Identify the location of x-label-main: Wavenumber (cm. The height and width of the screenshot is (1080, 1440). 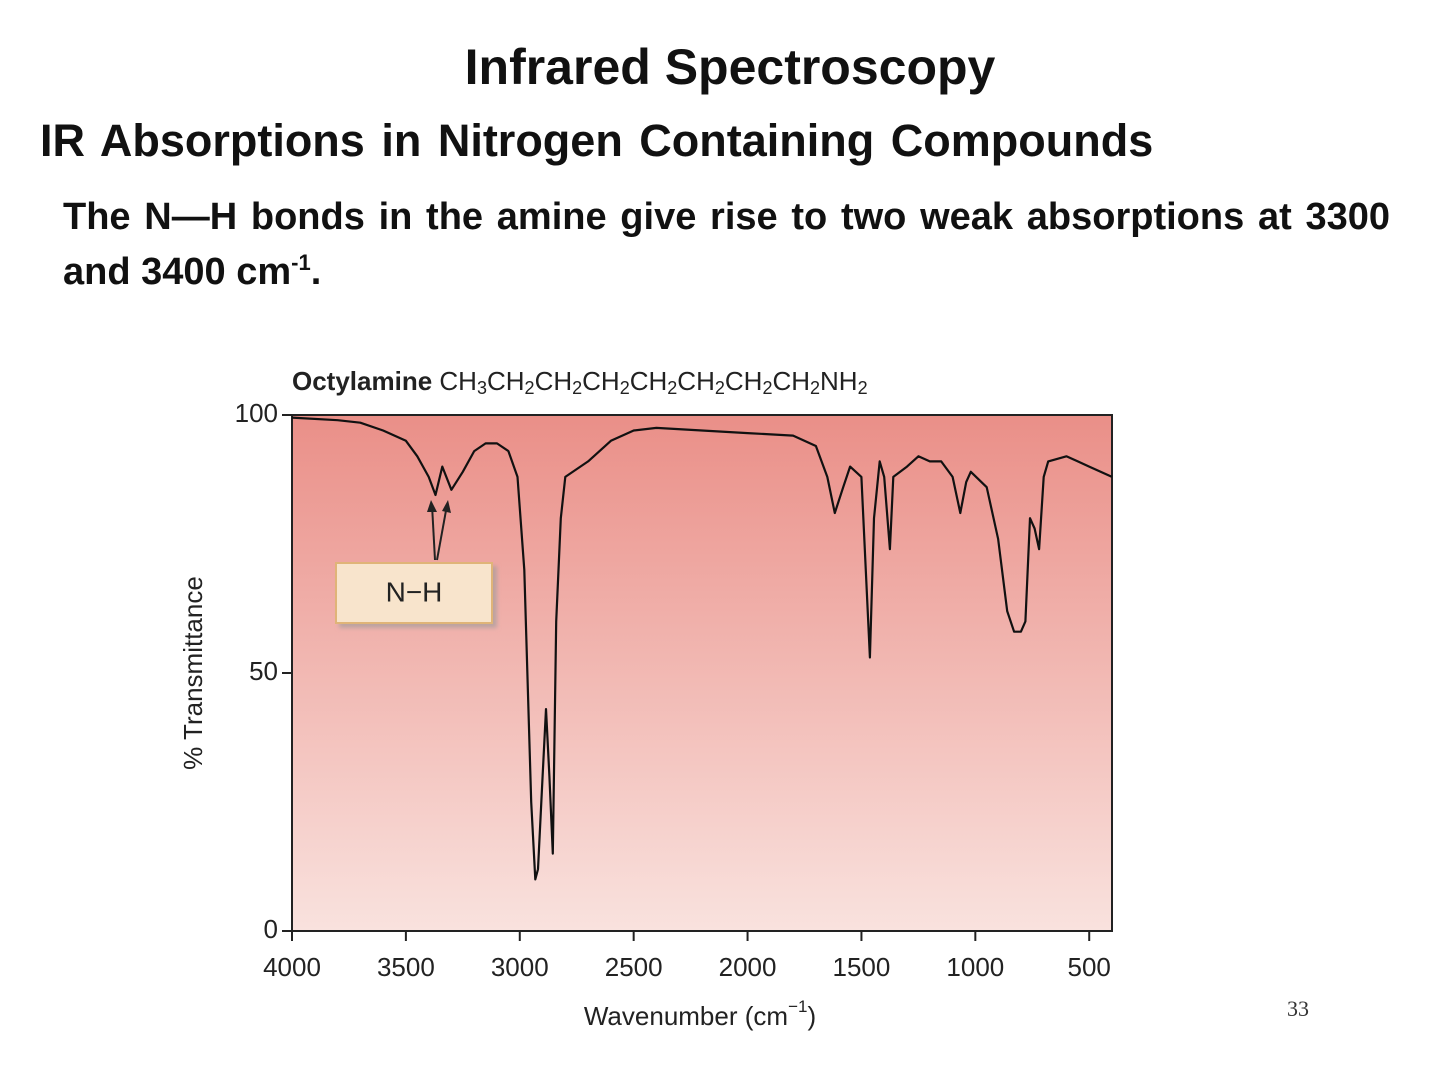
(686, 1016).